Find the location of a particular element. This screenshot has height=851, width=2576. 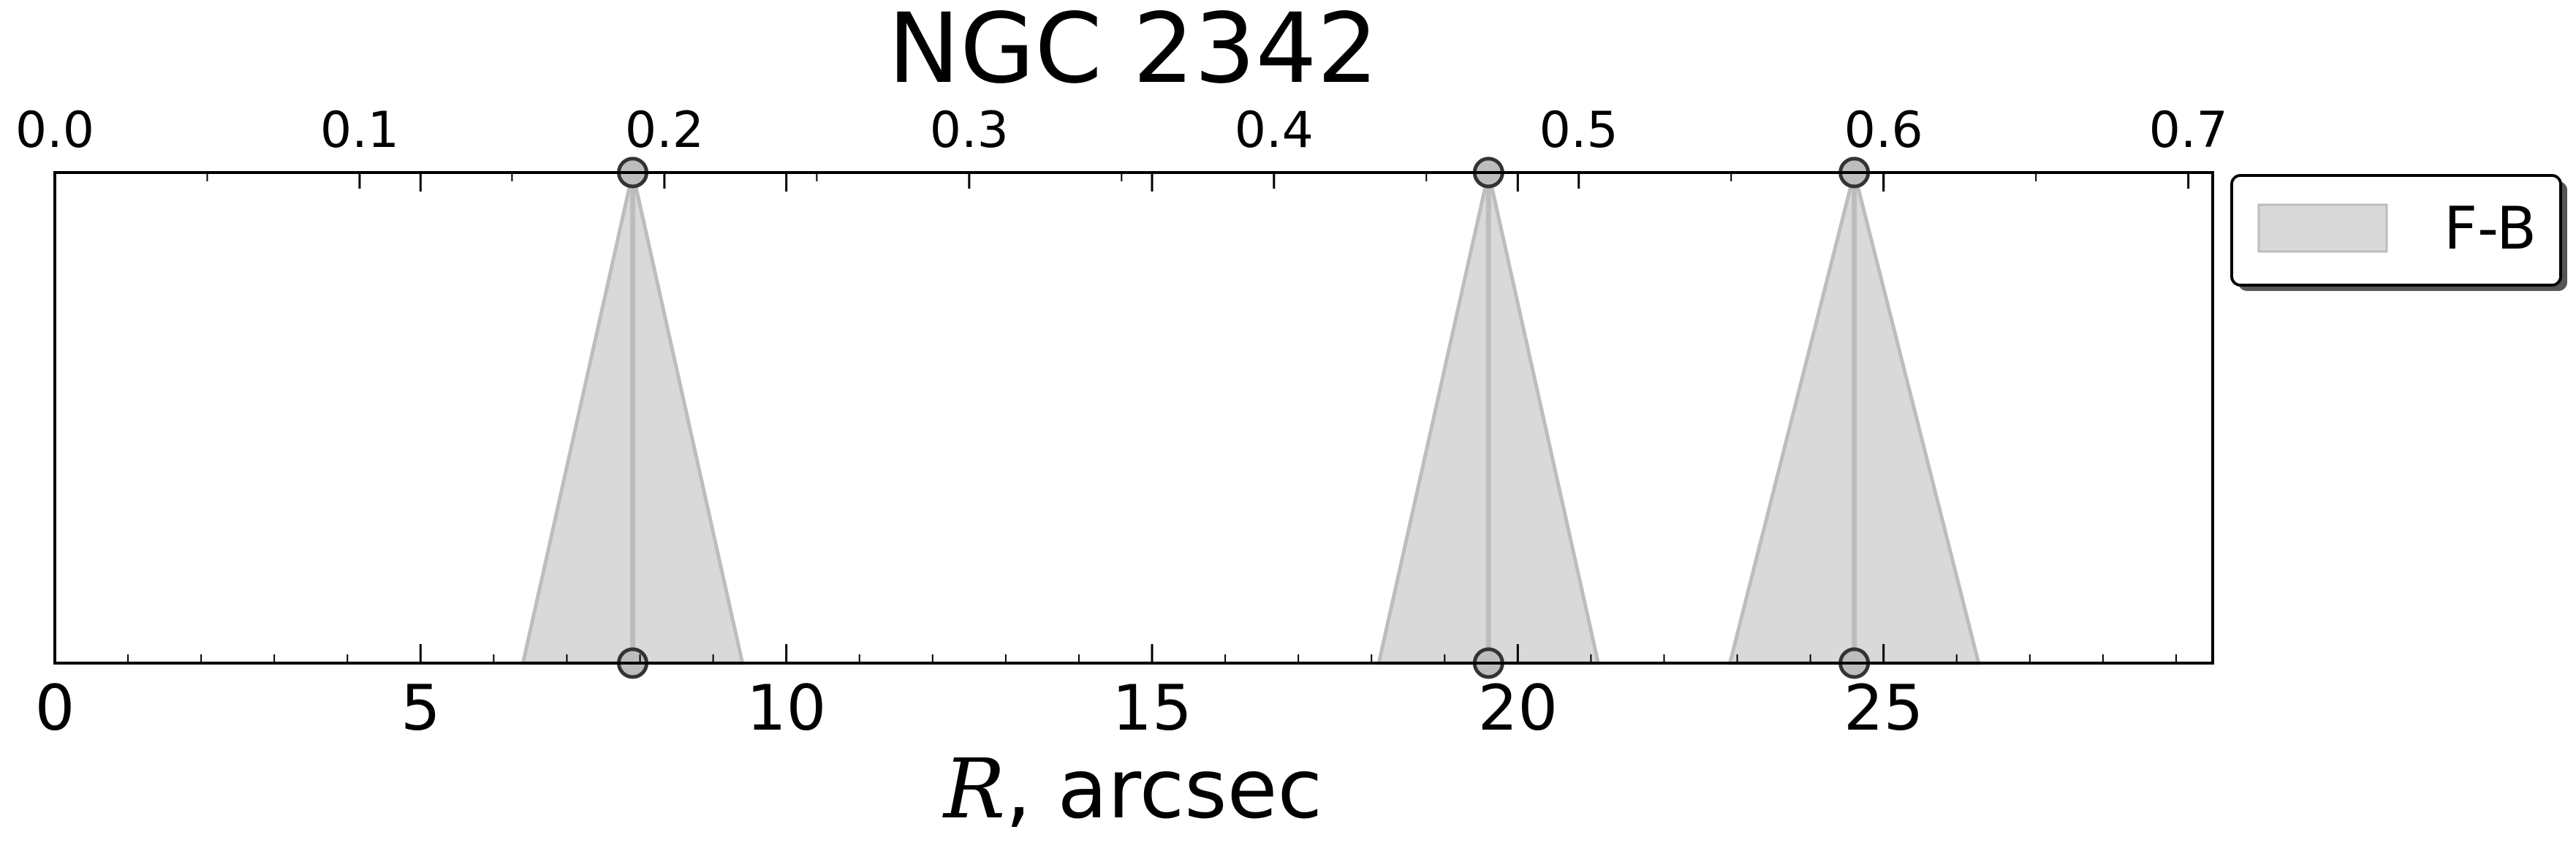

x-axis-label-text: , arcsec is located at coordinates (1163, 789).